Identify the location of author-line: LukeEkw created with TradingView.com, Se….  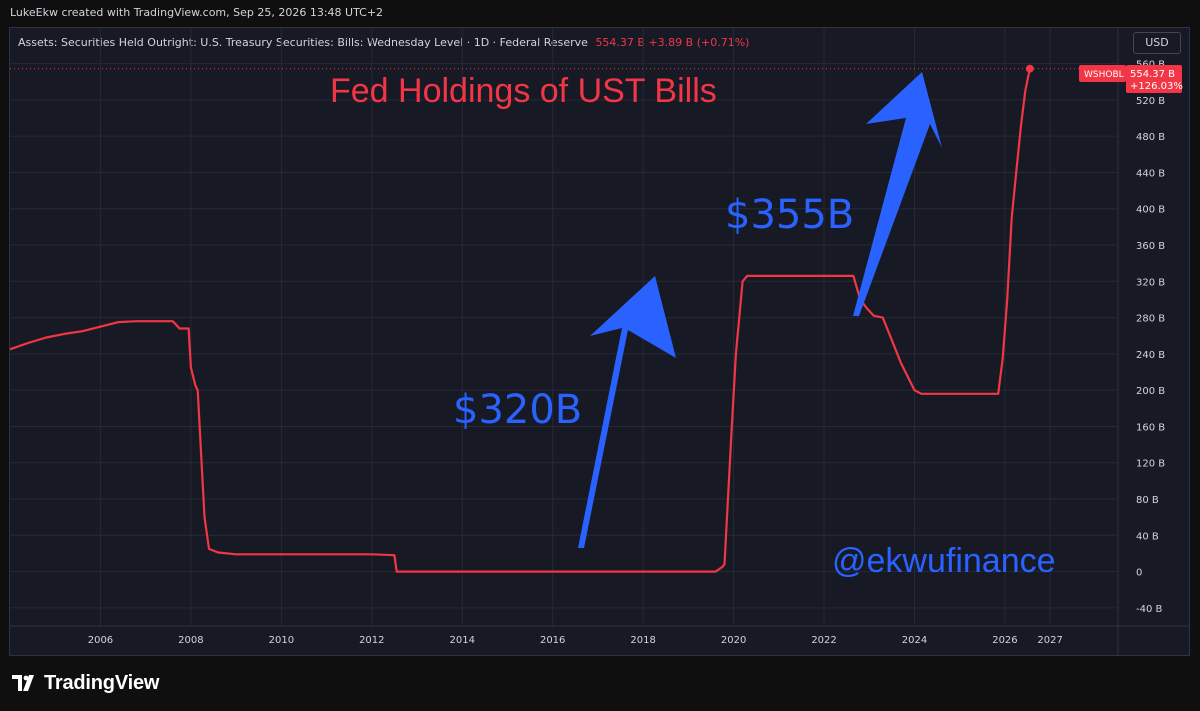
(197, 12).